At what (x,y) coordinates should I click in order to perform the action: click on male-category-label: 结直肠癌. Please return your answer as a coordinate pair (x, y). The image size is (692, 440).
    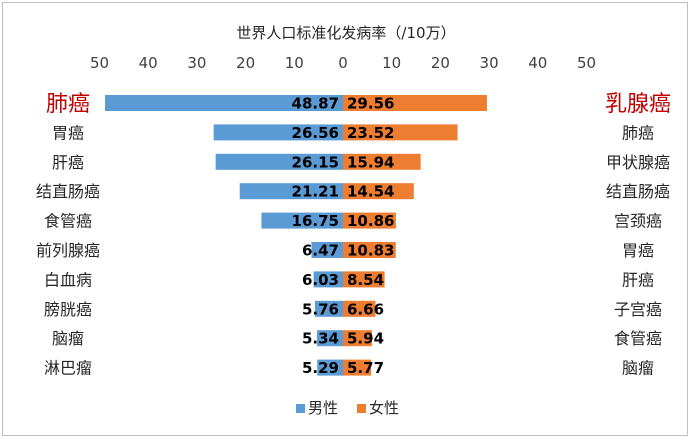
    Looking at the image, I should click on (68, 191).